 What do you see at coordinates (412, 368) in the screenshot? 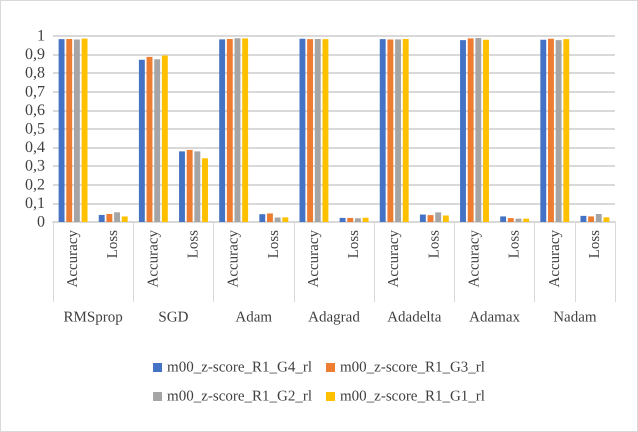
I see `legend-label: m00_z-score_R1_G3_rl` at bounding box center [412, 368].